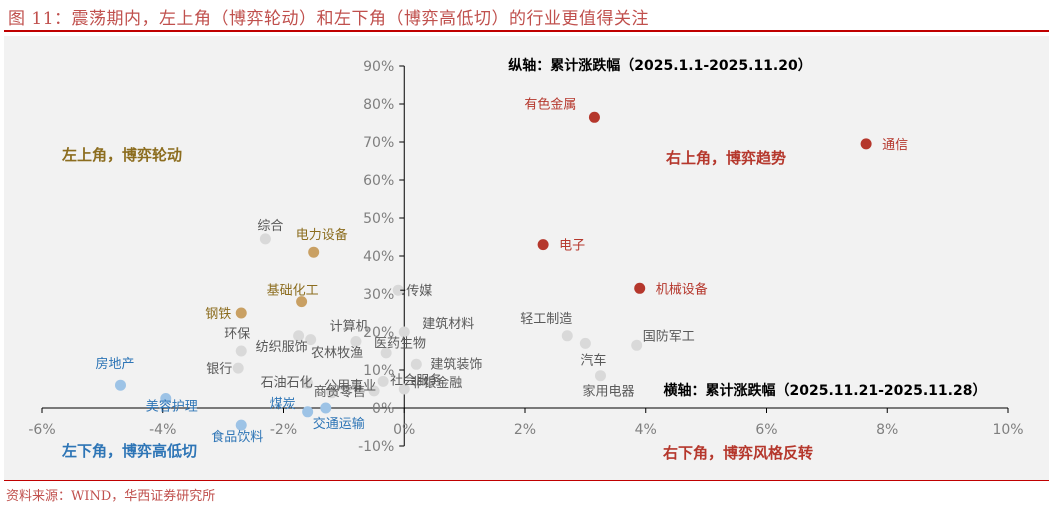 The width and height of the screenshot is (1053, 507). What do you see at coordinates (218, 314) in the screenshot?
I see `point-label: 钢铁` at bounding box center [218, 314].